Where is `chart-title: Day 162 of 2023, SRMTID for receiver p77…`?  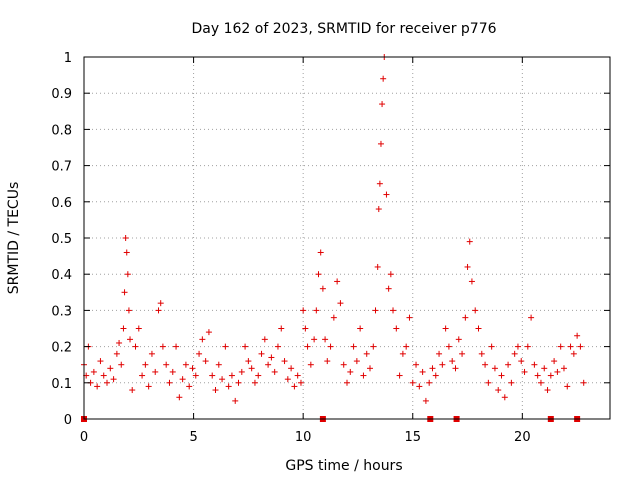
chart-title: Day 162 of 2023, SRMTID for receiver p77… is located at coordinates (343, 29).